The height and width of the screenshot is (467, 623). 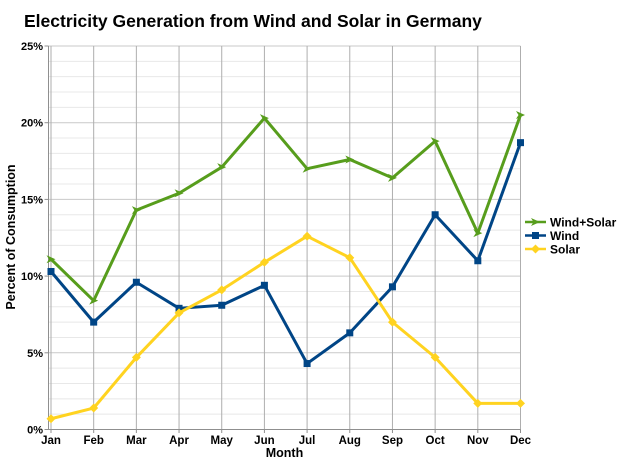 I want to click on x-tick-label: May, so click(x=222, y=441).